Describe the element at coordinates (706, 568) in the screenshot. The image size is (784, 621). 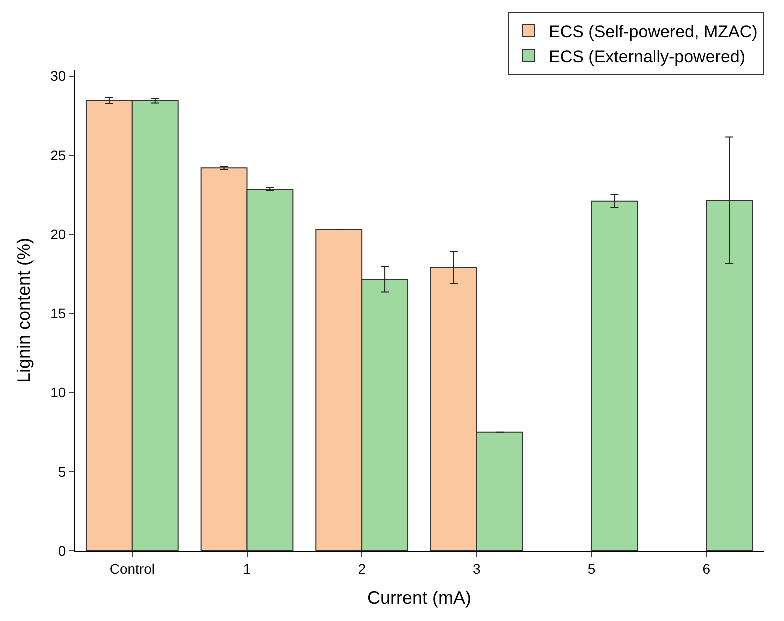
I see `x-tick-label: 6` at that location.